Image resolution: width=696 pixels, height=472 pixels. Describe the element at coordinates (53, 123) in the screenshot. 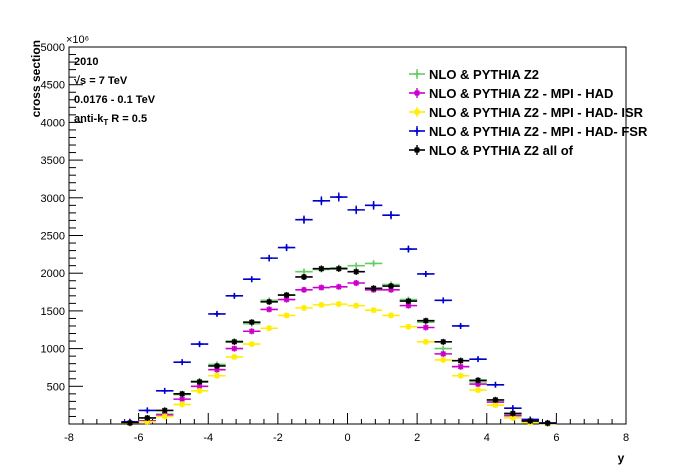

I see `y-tick-label: 4000` at that location.